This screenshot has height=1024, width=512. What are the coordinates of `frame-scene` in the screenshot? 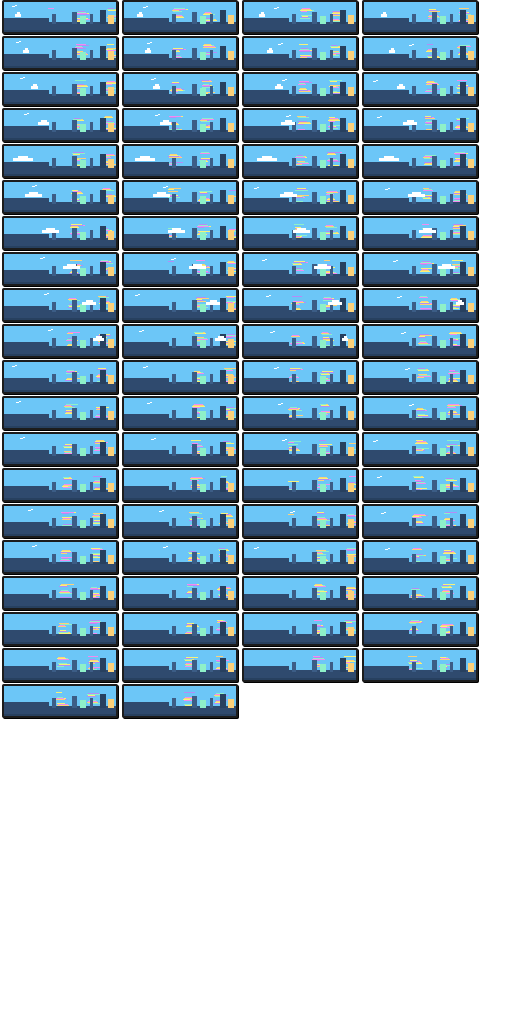 It's located at (60, 413).